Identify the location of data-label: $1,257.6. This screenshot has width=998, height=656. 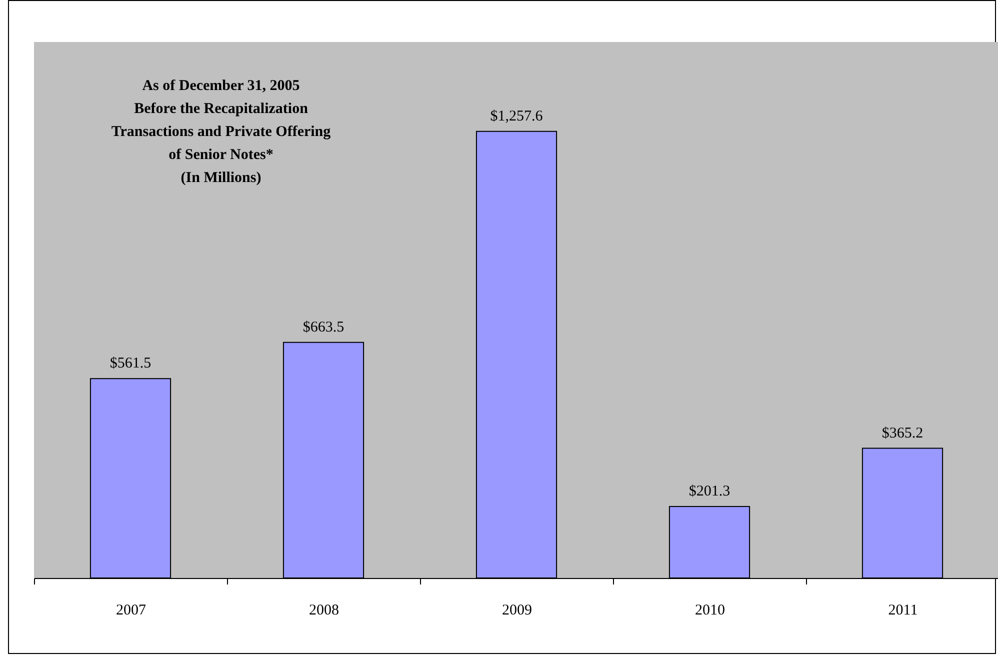
(517, 116).